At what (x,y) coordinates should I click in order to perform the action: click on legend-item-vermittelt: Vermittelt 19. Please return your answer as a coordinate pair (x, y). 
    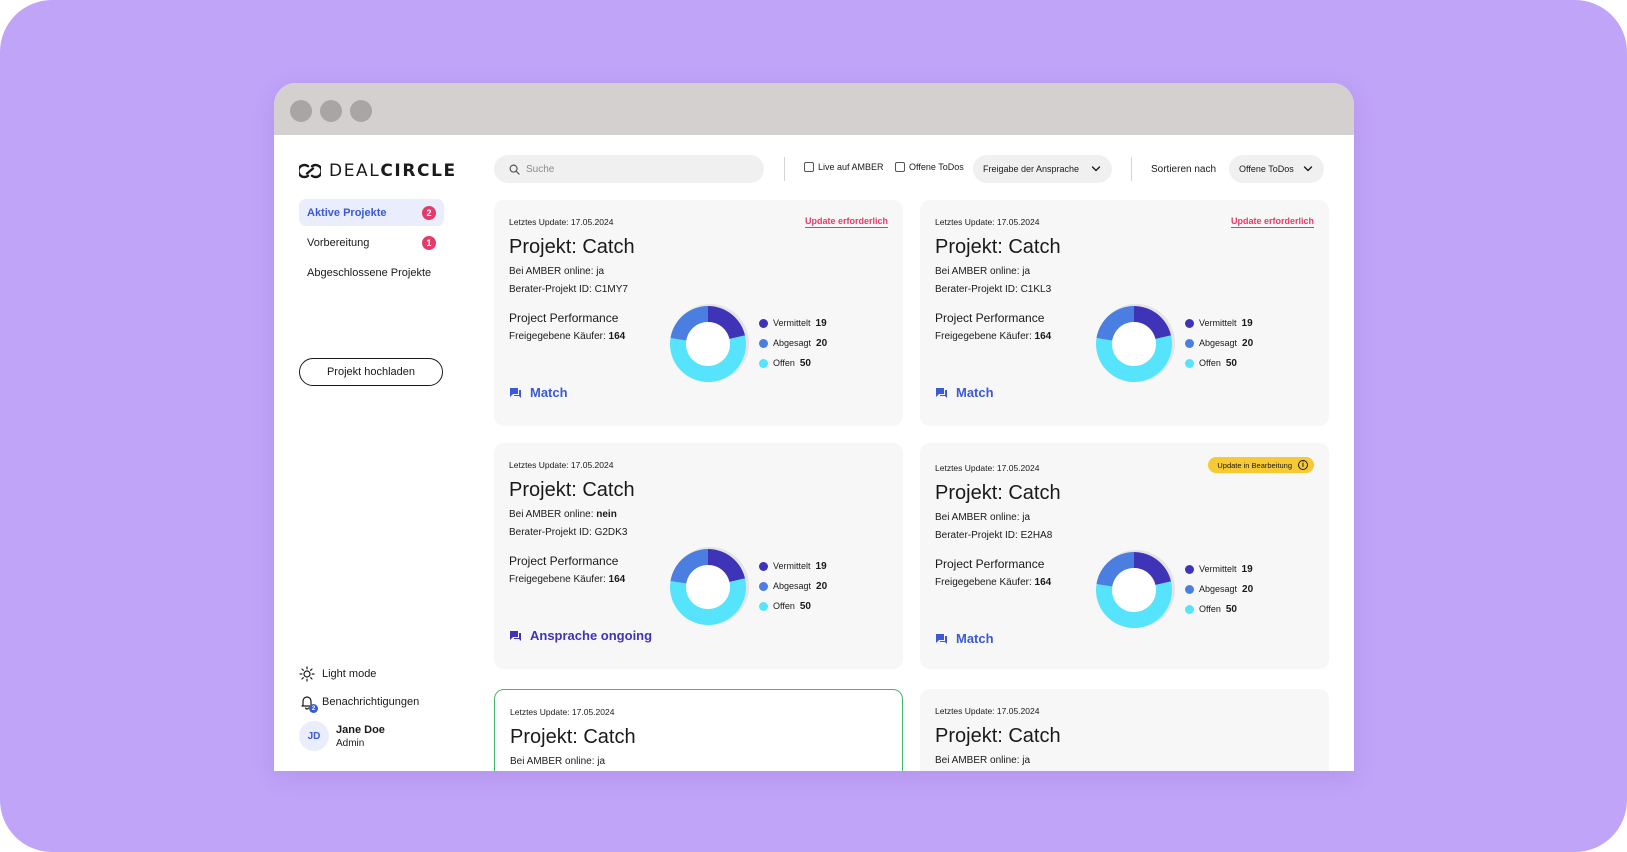
    Looking at the image, I should click on (793, 323).